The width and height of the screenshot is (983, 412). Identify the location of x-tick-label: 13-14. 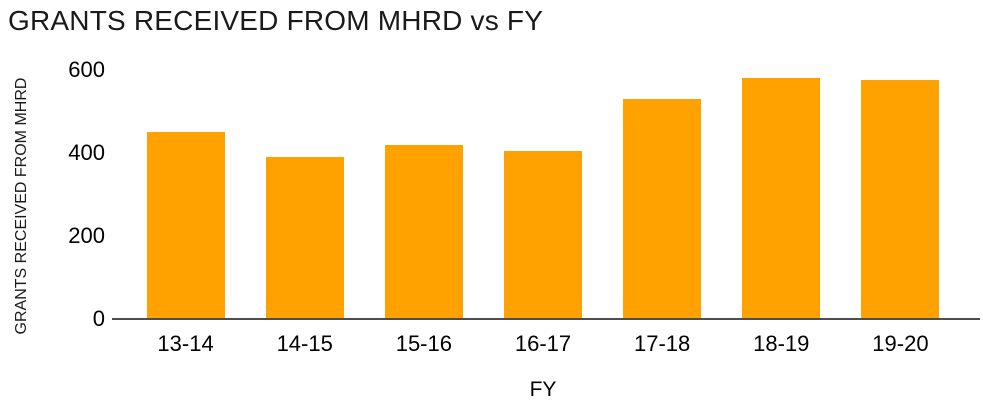
(185, 343).